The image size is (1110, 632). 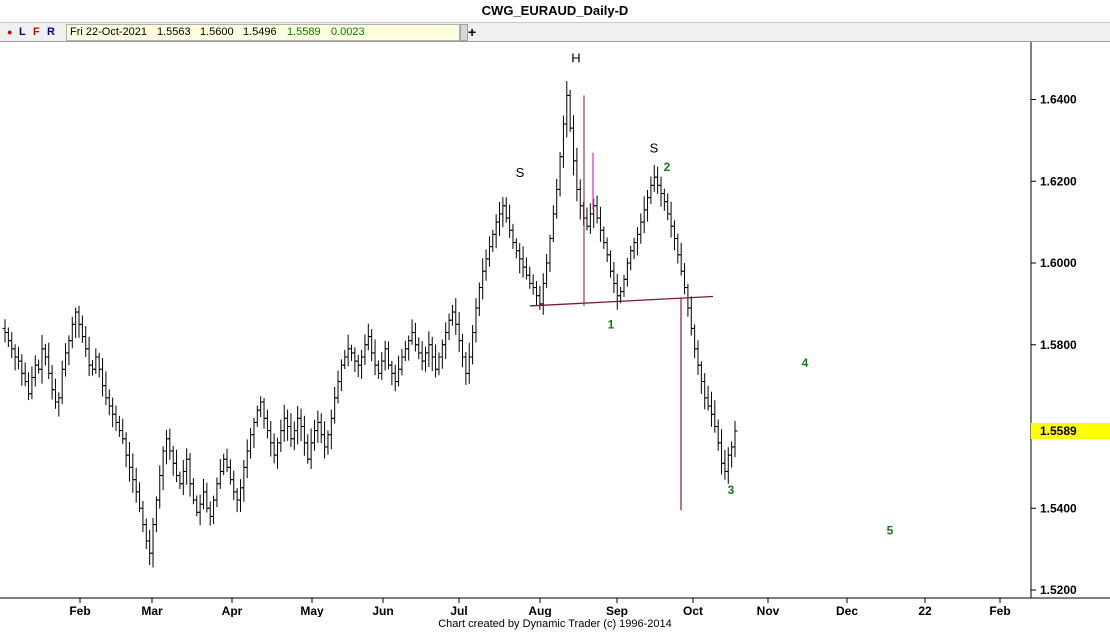 I want to click on x-tick-label: Aug, so click(x=539, y=610).